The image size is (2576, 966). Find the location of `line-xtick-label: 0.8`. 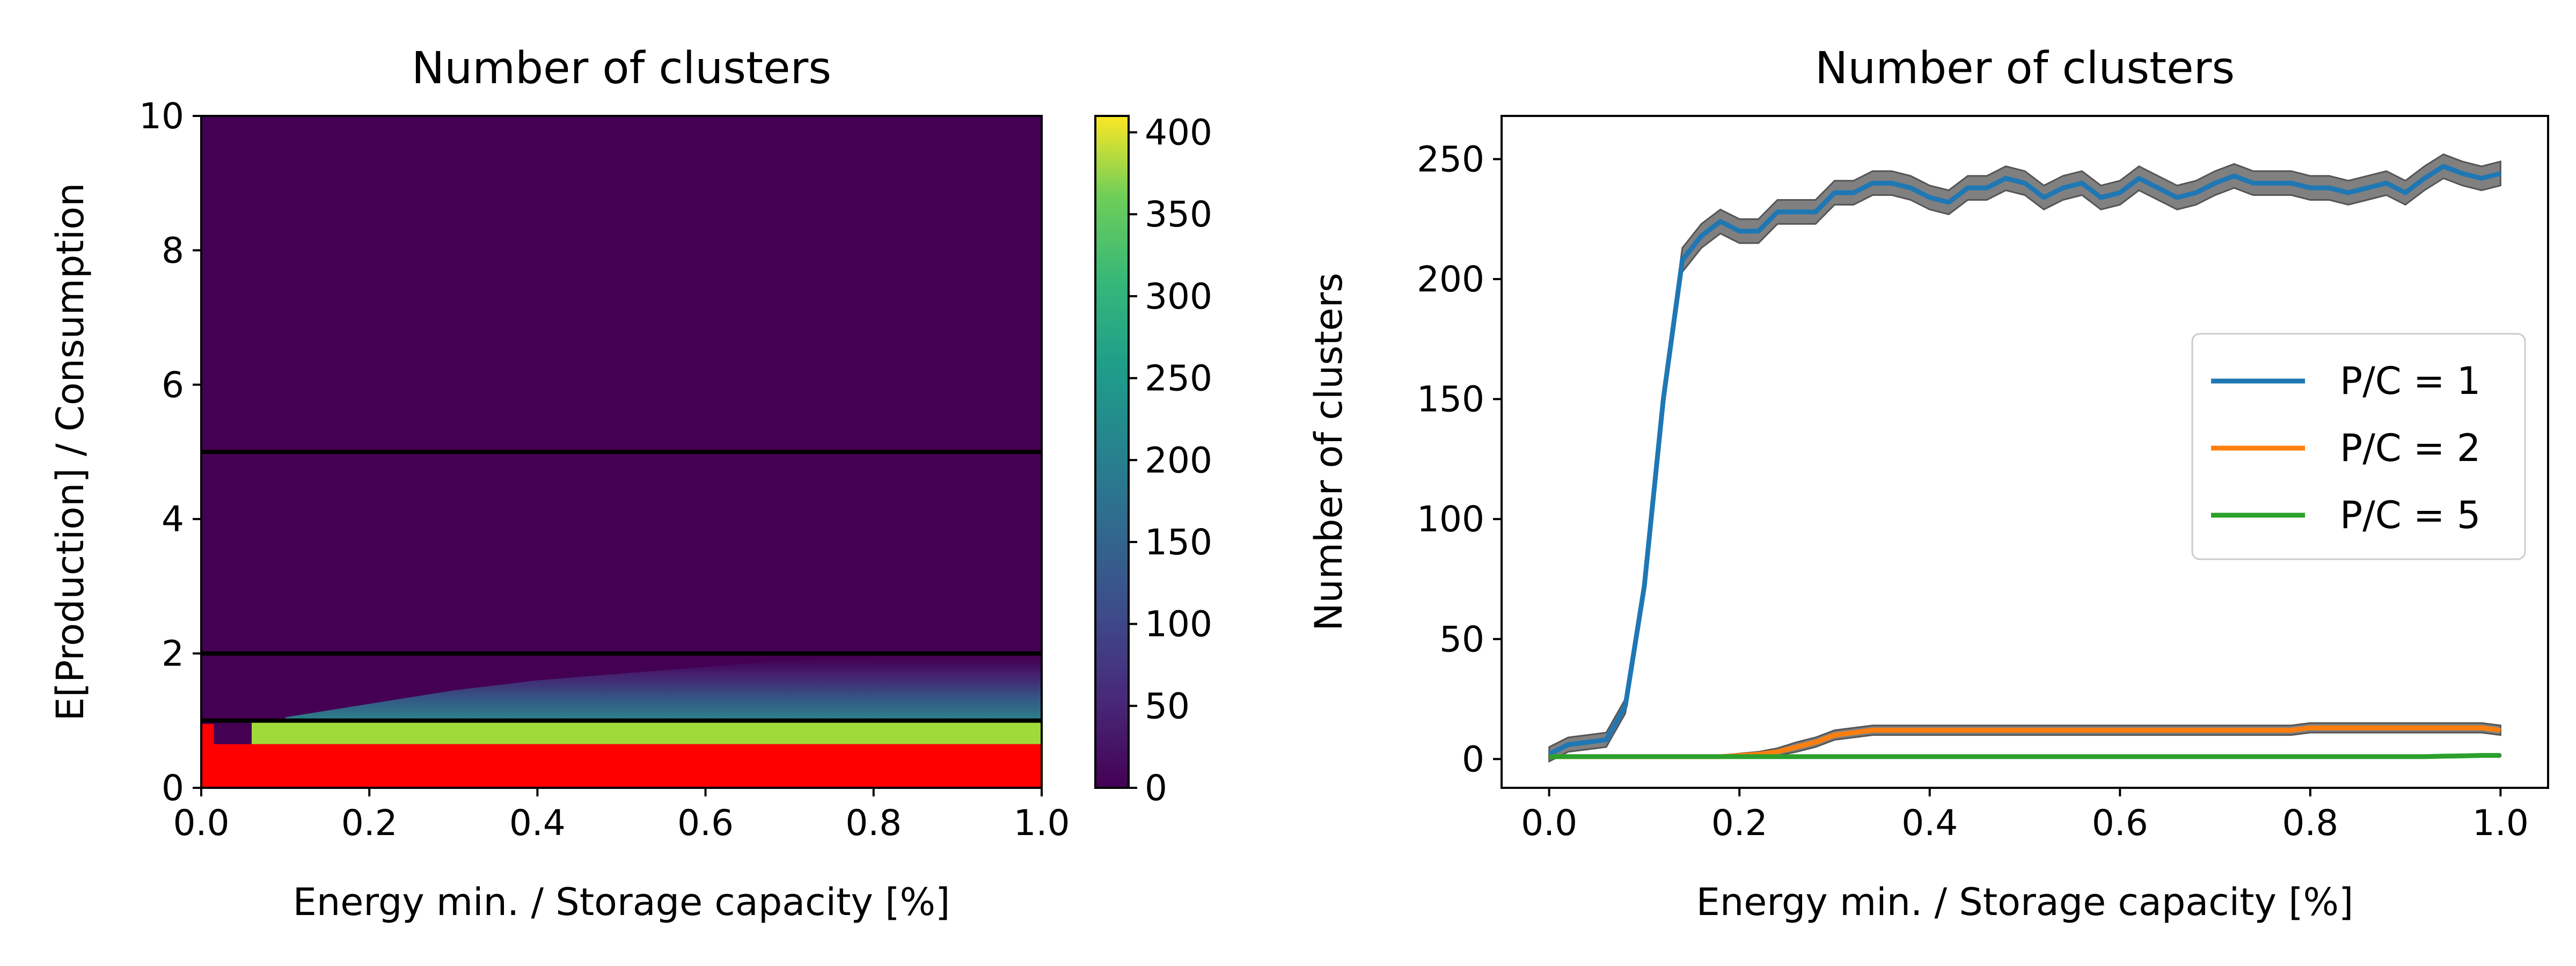

line-xtick-label: 0.8 is located at coordinates (2310, 823).